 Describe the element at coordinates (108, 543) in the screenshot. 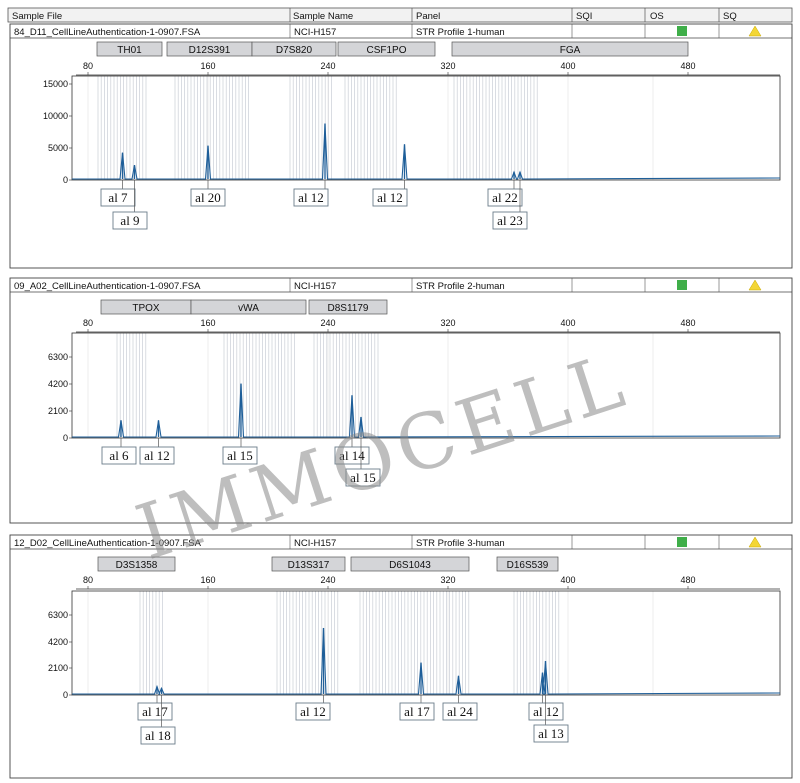

I see `sample-file: 12_D02_CellLineAuthentication-1-0907.FSA` at that location.